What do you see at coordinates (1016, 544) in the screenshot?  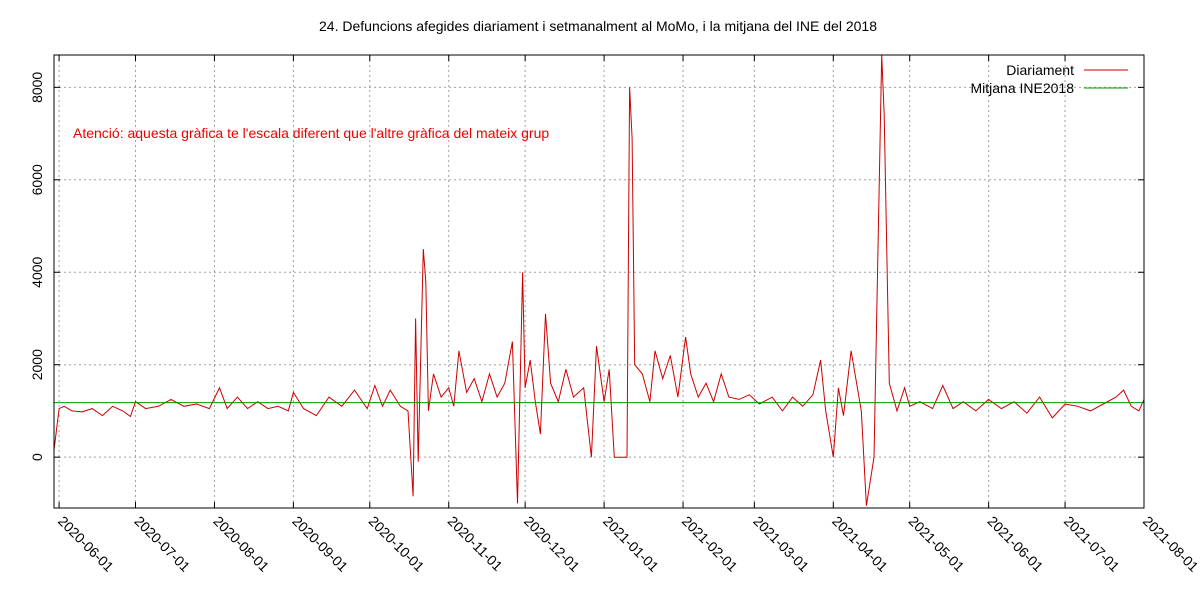 I see `x-tick-label: 2021-06-01` at bounding box center [1016, 544].